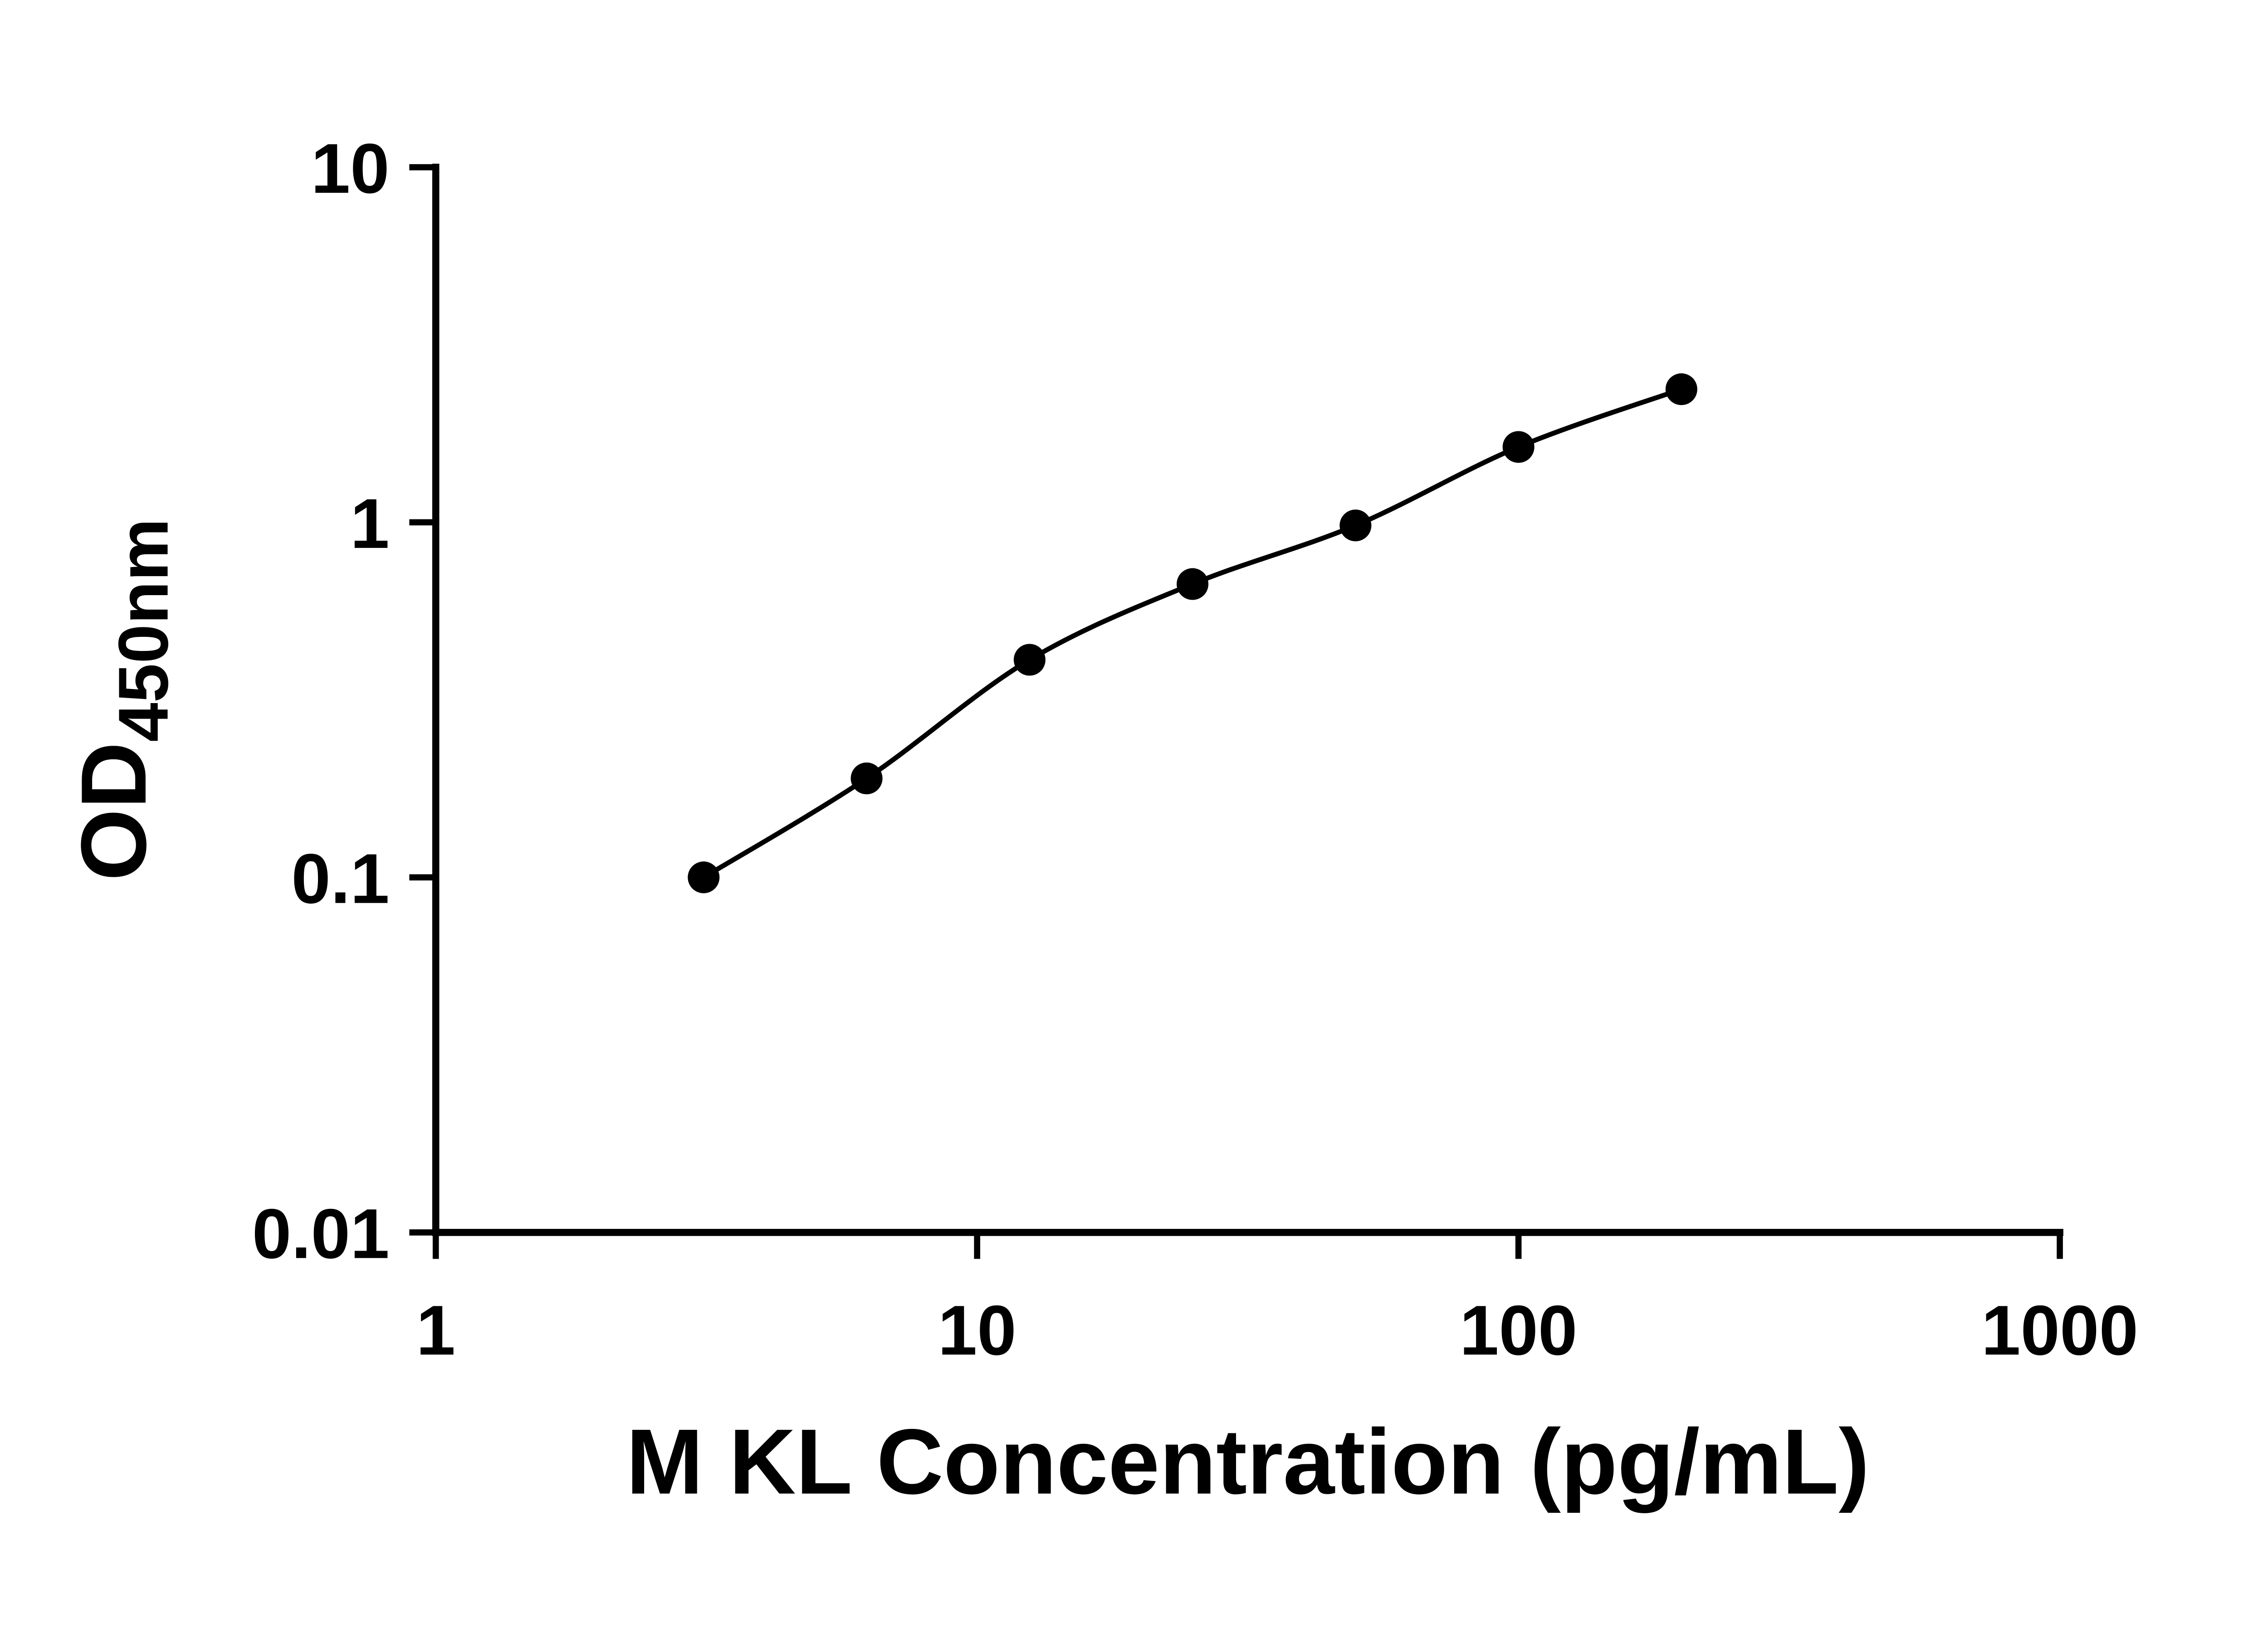 The image size is (2268, 1633). Describe the element at coordinates (321, 1233) in the screenshot. I see `y-tick-label: 0.01` at that location.